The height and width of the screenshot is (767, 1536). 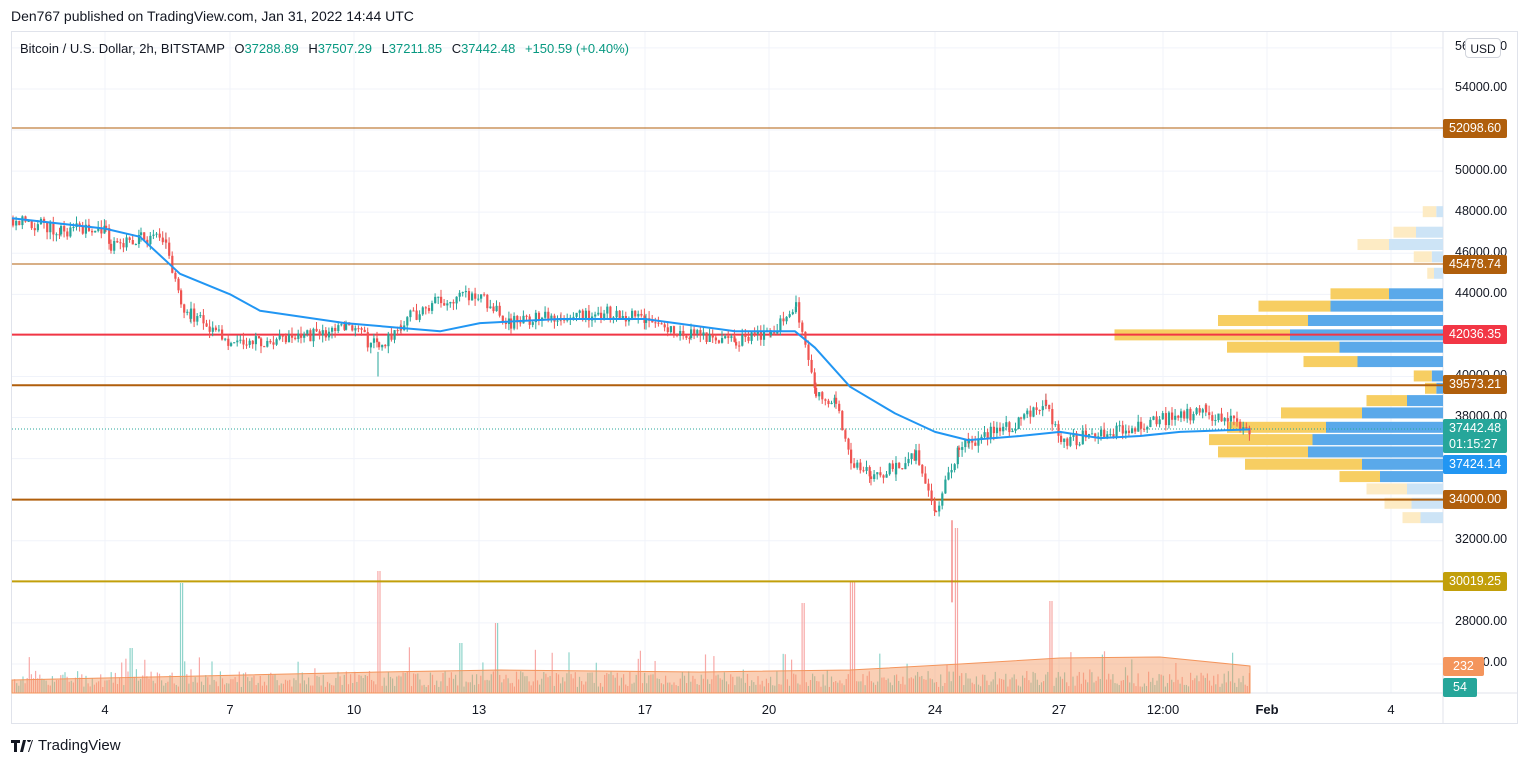 What do you see at coordinates (1475, 428) in the screenshot?
I see `current-price-value: 37442.48` at bounding box center [1475, 428].